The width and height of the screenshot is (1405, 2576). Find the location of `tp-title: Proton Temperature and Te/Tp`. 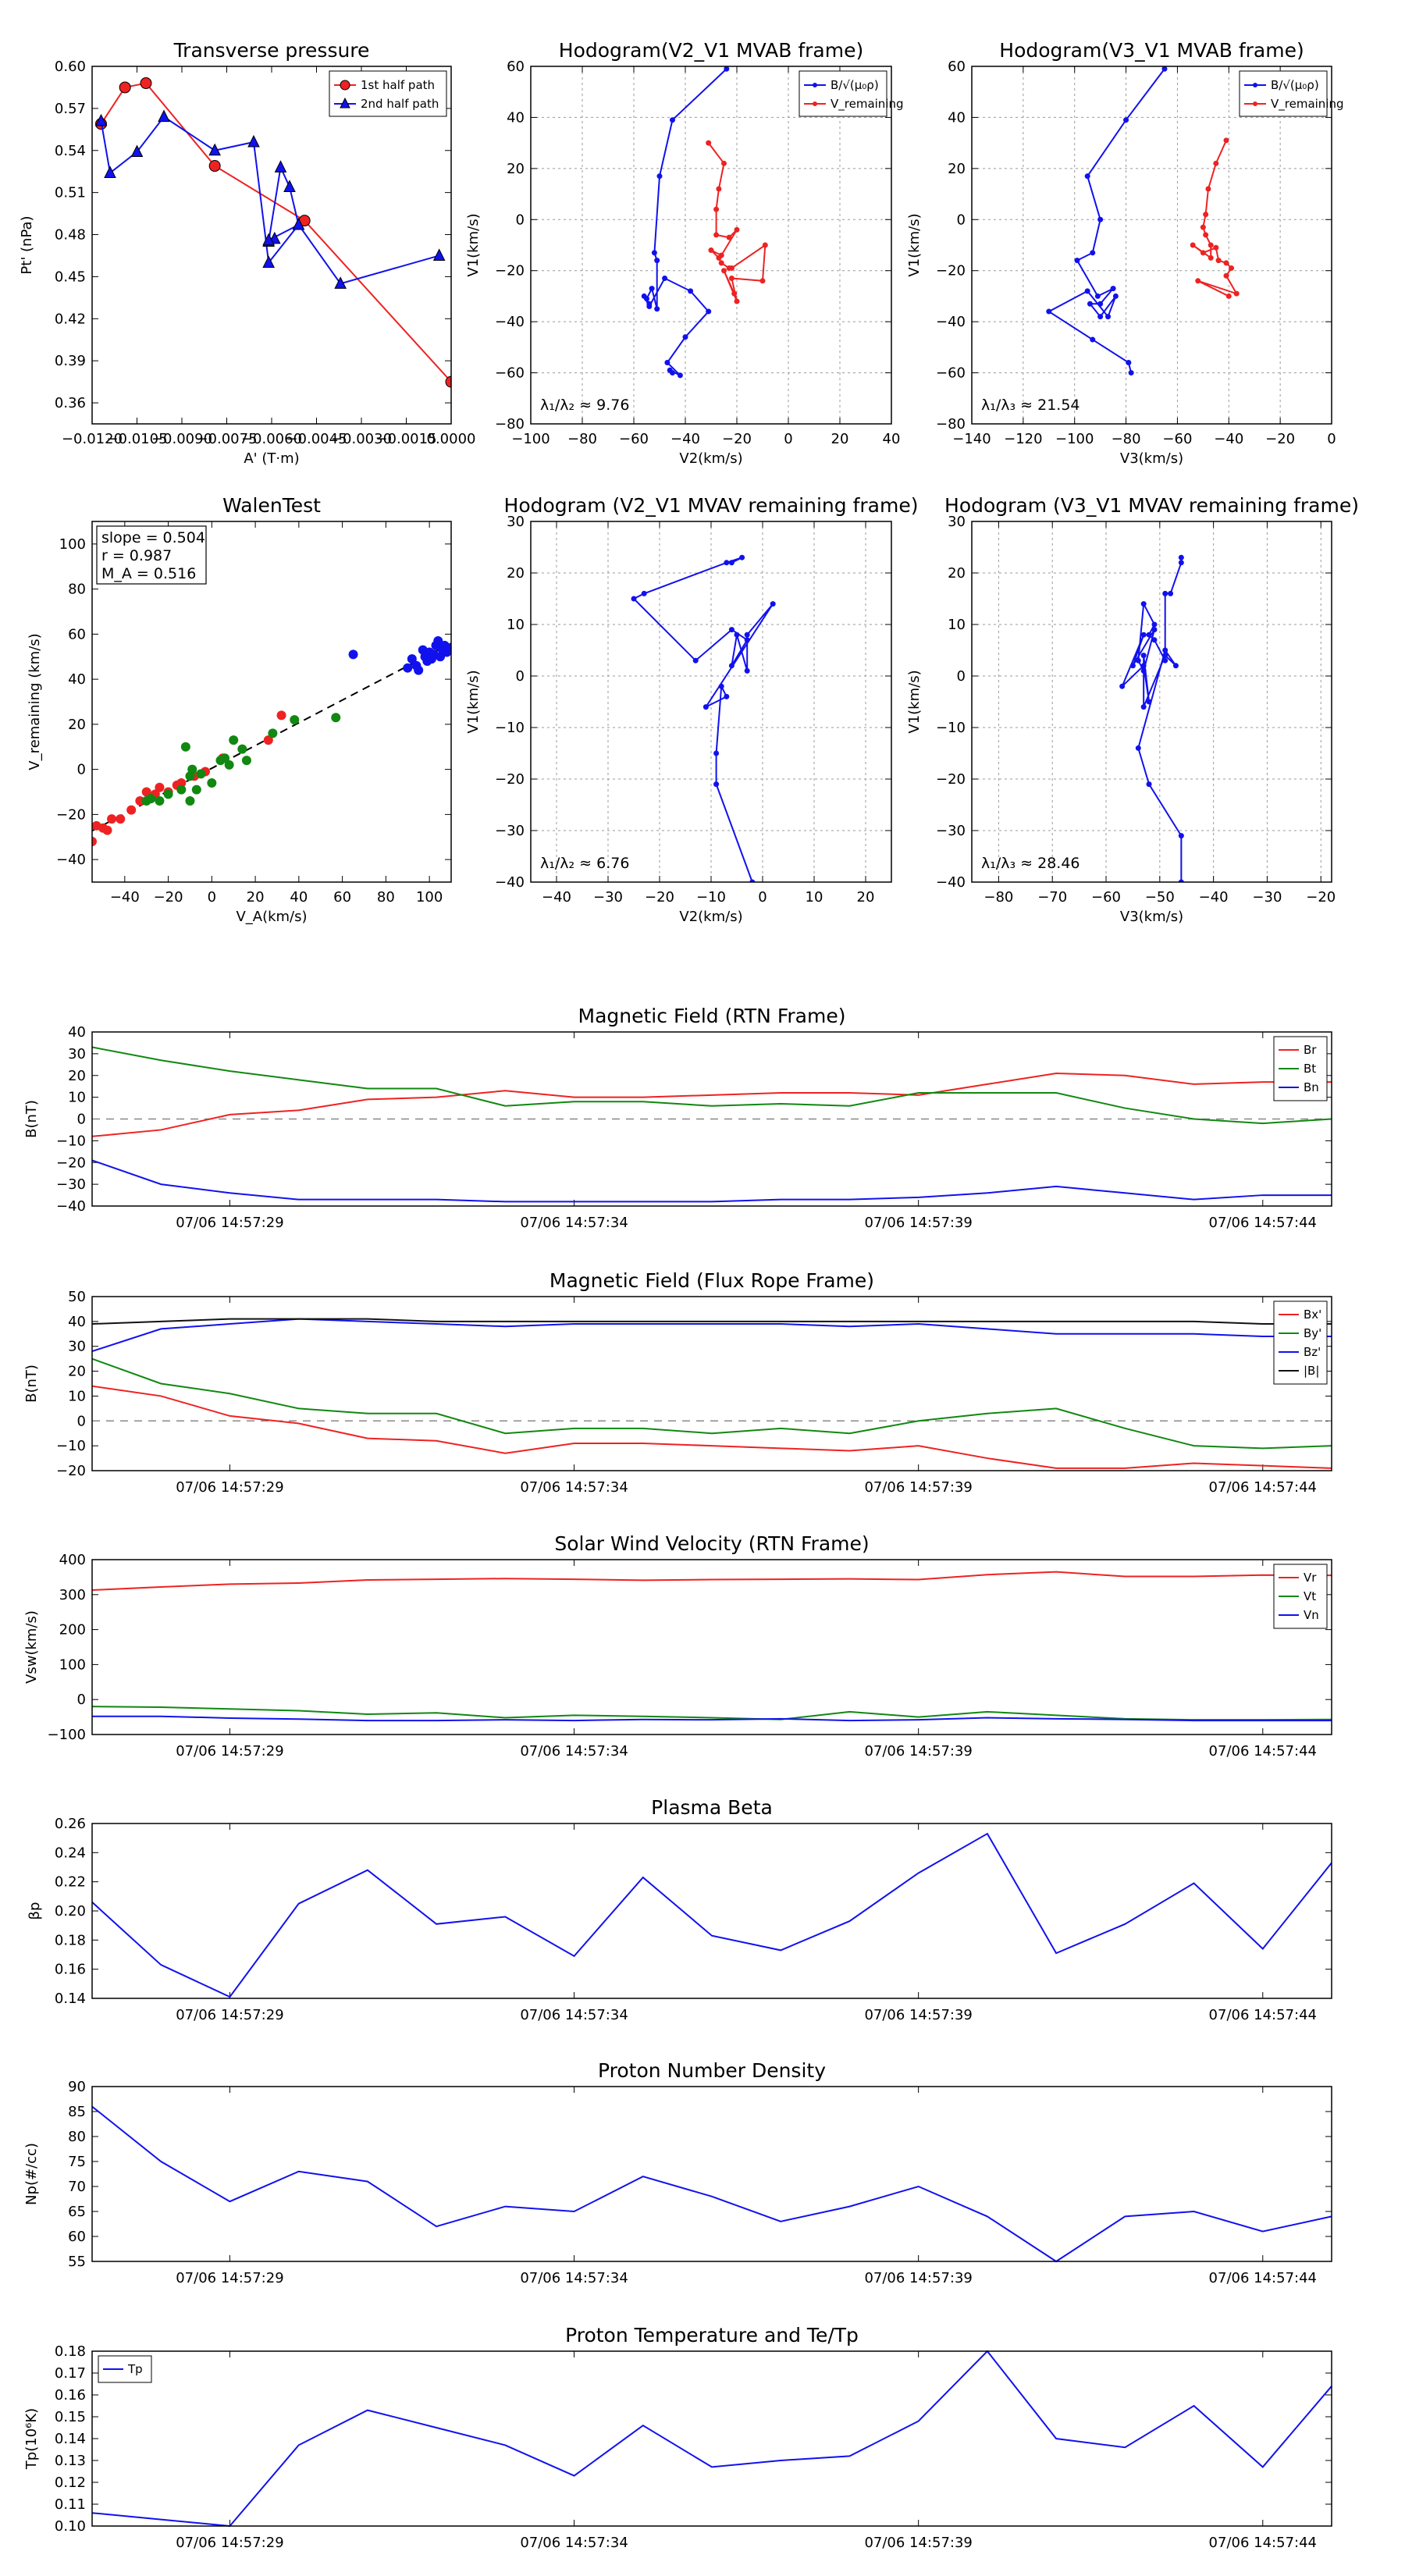

tp-title: Proton Temperature and Te/Tp is located at coordinates (712, 2335).